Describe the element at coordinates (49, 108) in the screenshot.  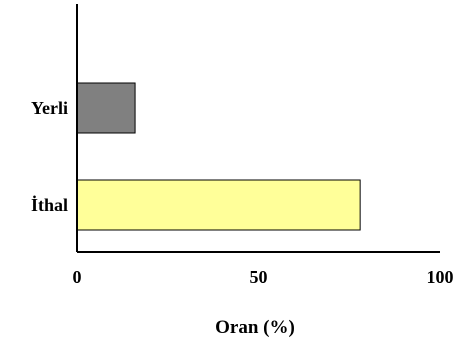
I see `category-label-0: Yerli` at that location.